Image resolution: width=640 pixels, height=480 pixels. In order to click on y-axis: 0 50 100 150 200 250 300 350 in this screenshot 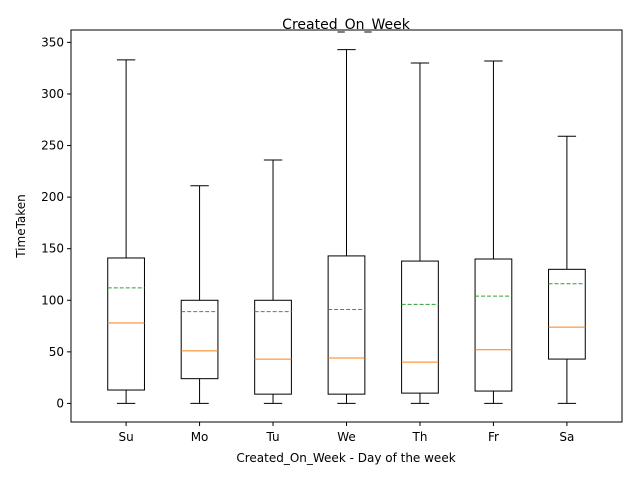, I will do `click(56, 222)`.